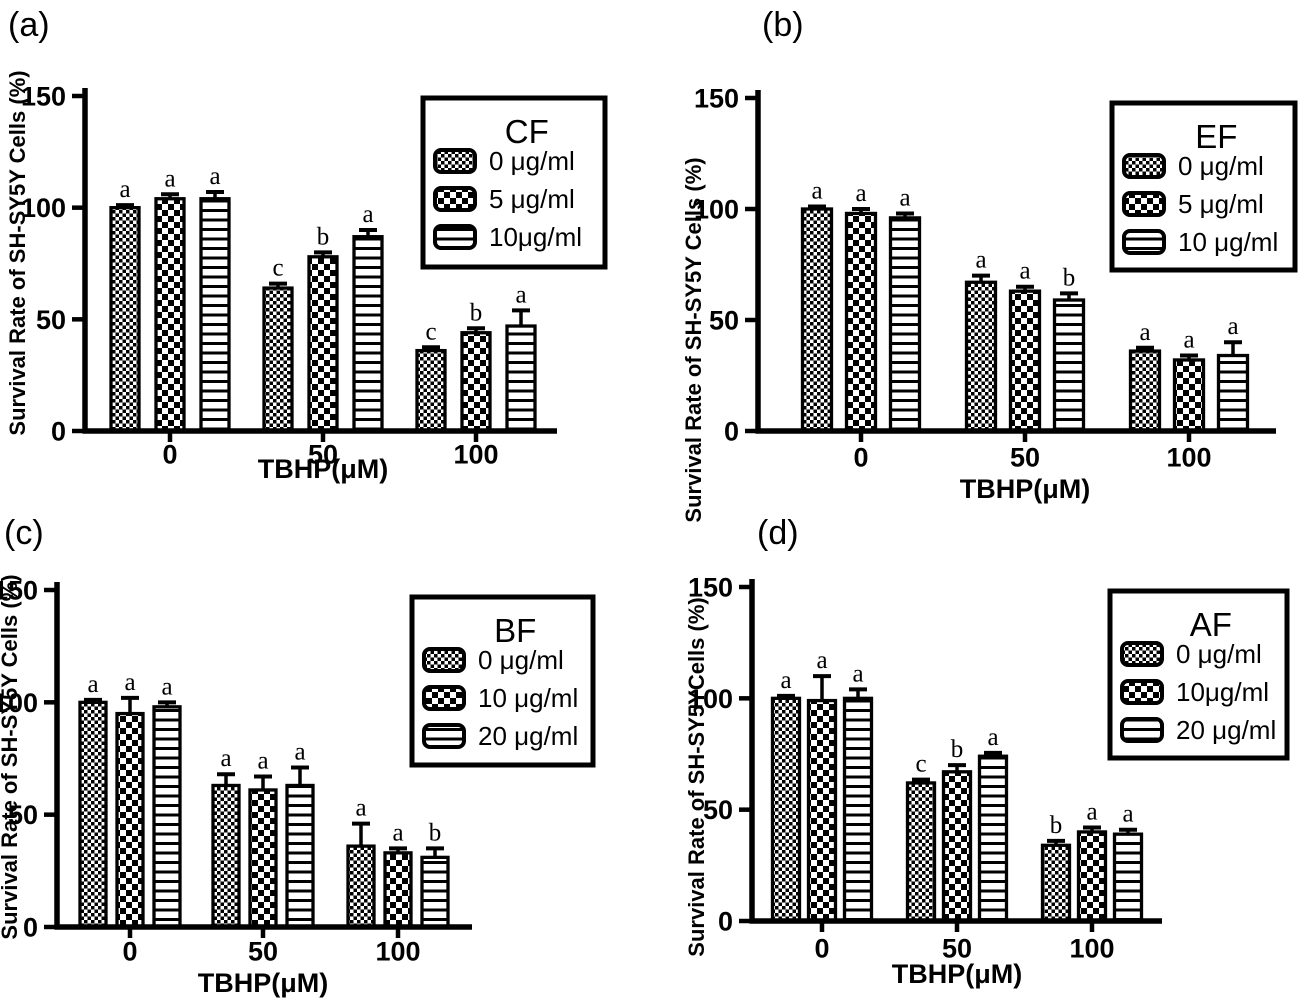 Image resolution: width=1298 pixels, height=1000 pixels. Describe the element at coordinates (783, 25) in the screenshot. I see `panel-letter-b: (b)` at that location.